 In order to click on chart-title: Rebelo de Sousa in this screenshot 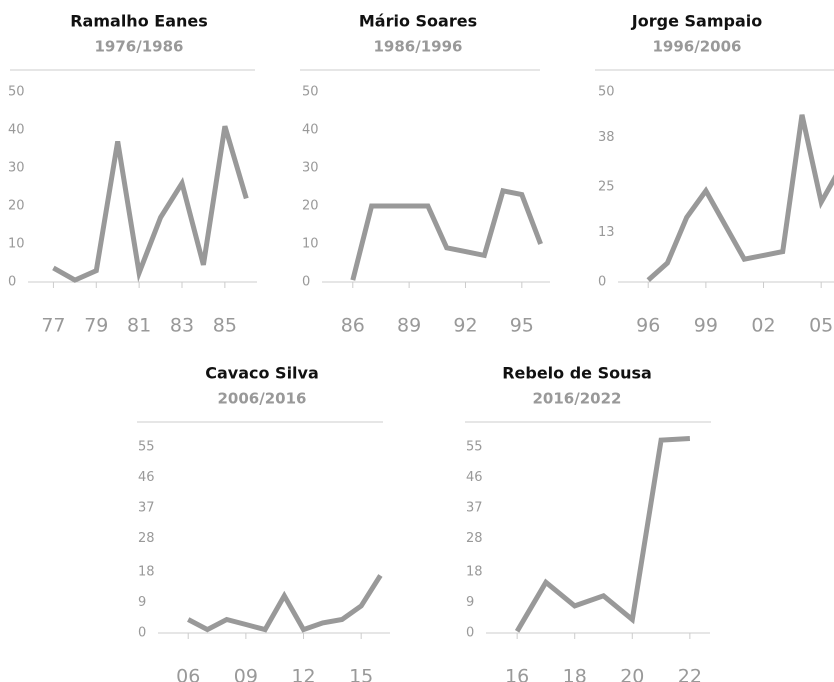, I will do `click(577, 373)`.